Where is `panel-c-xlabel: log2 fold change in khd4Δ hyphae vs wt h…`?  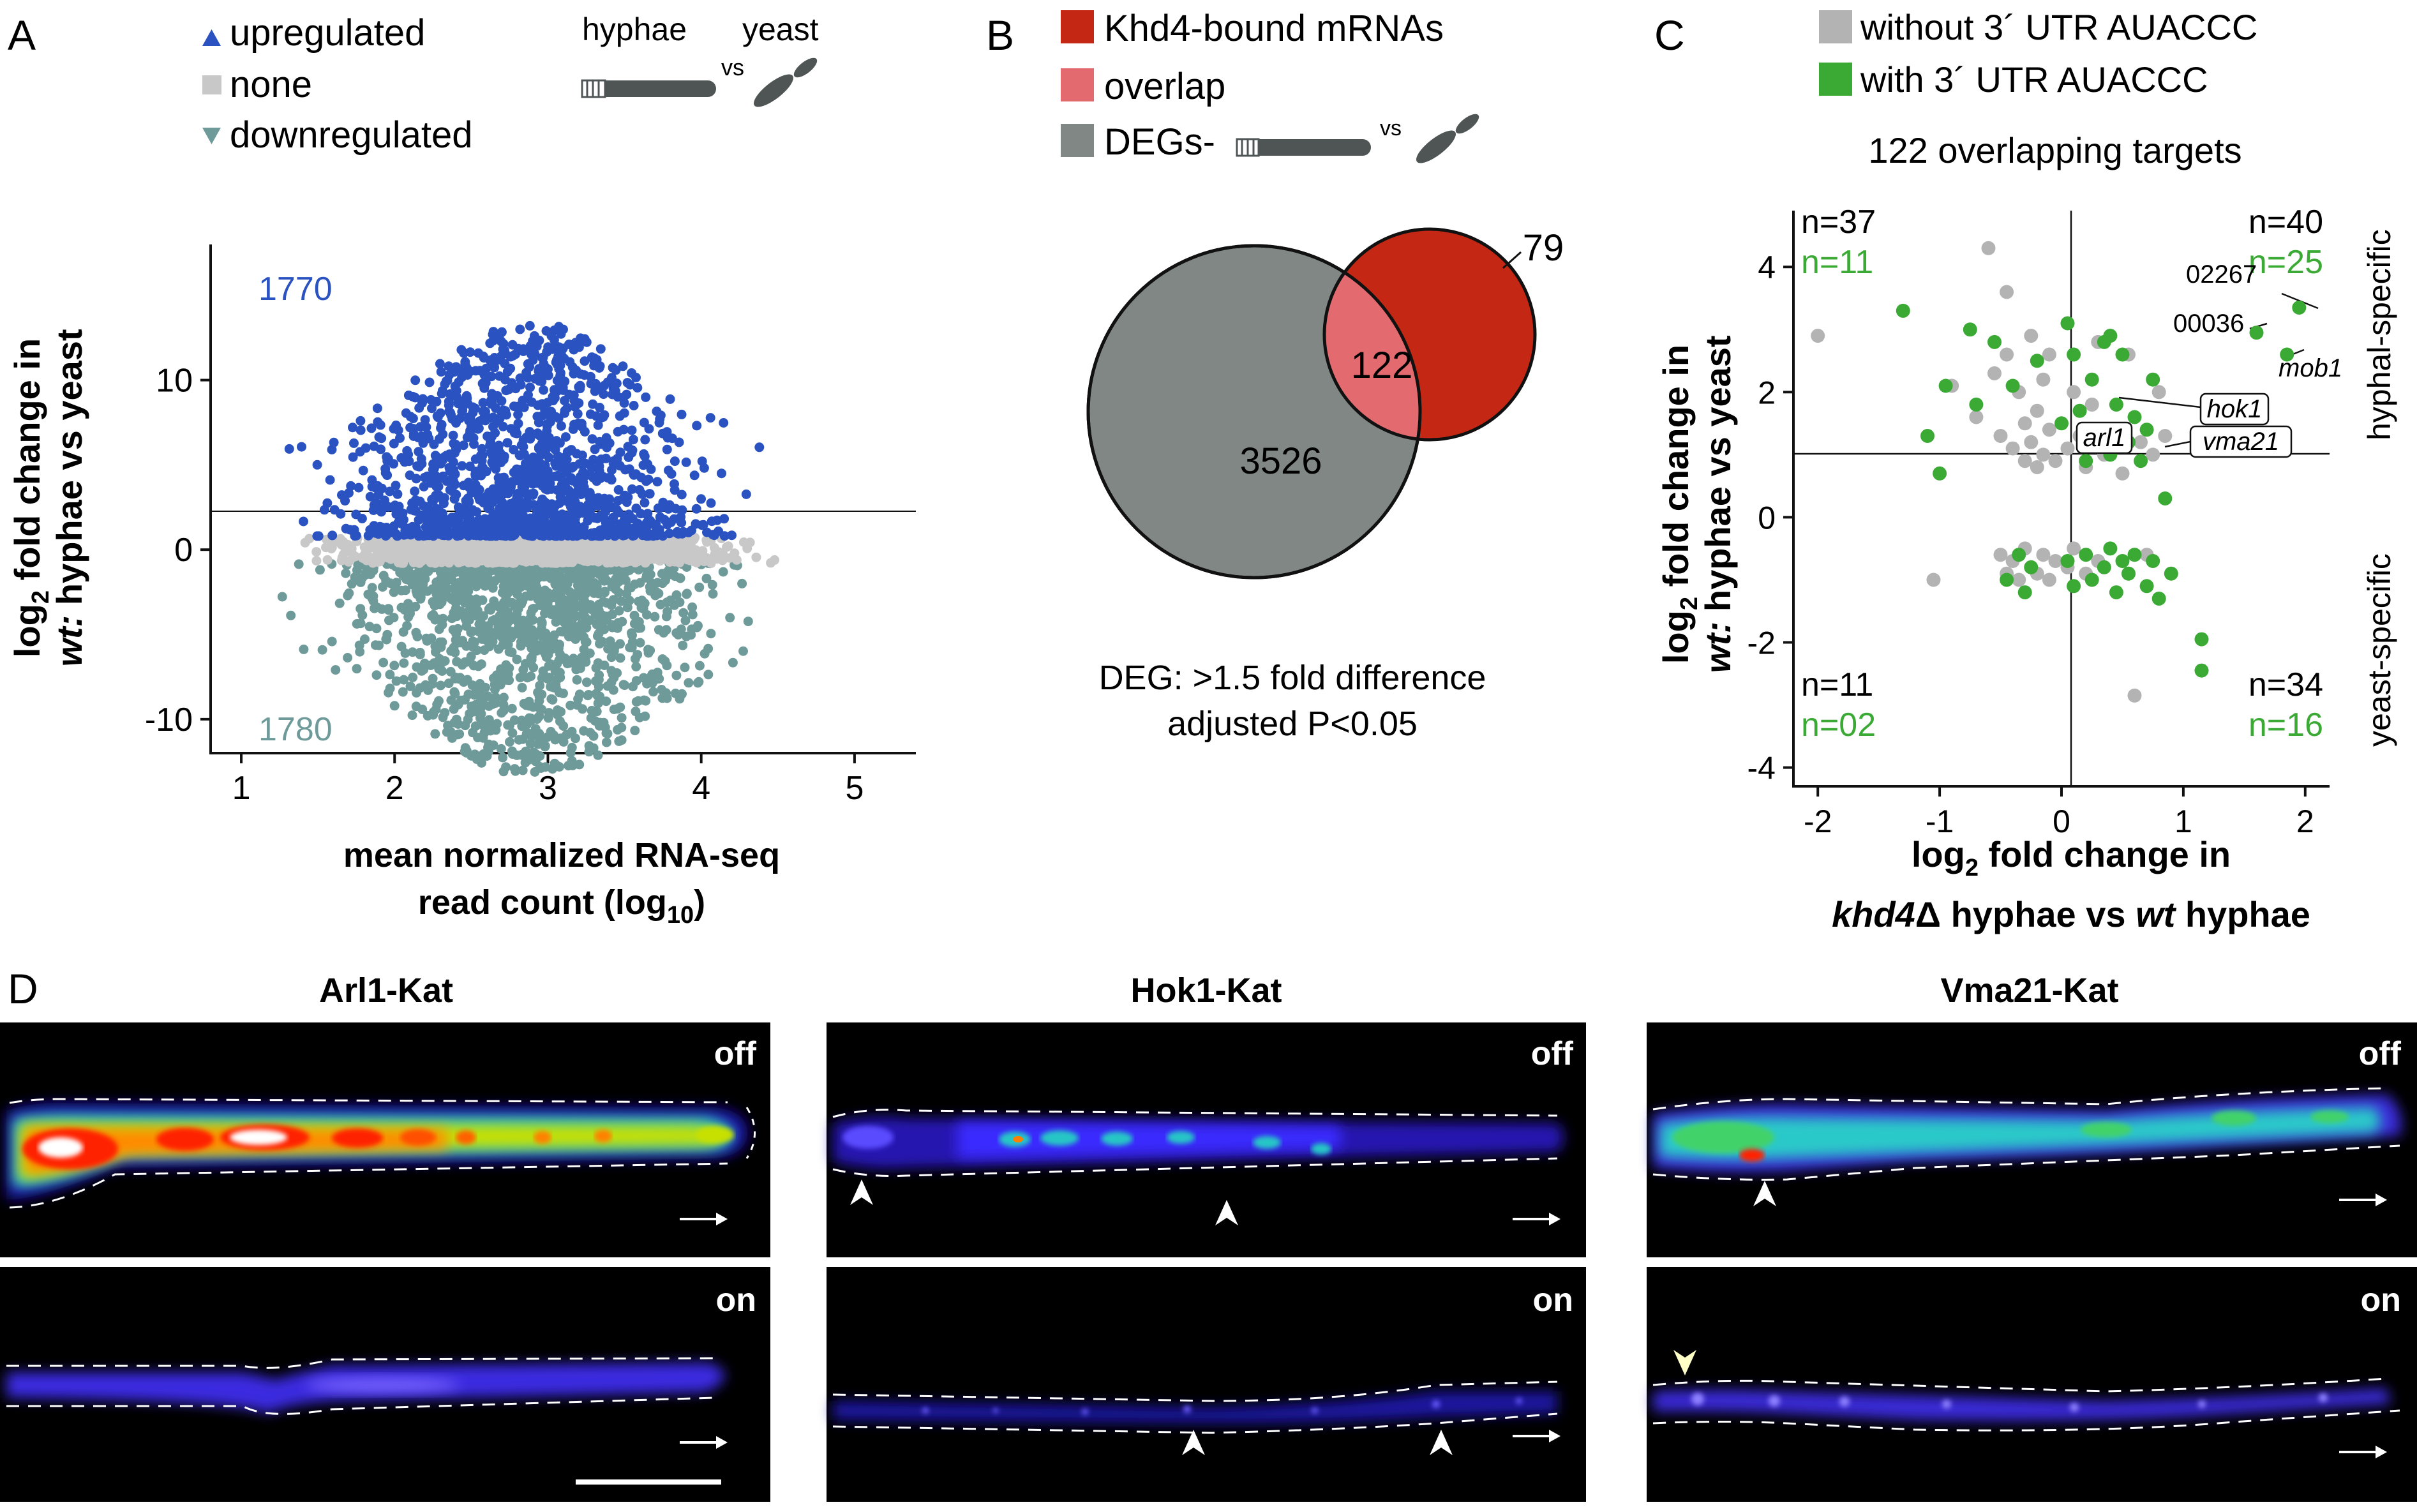
panel-c-xlabel: log2 fold change in khd4Δ hyphae vs wt h… is located at coordinates (2071, 884).